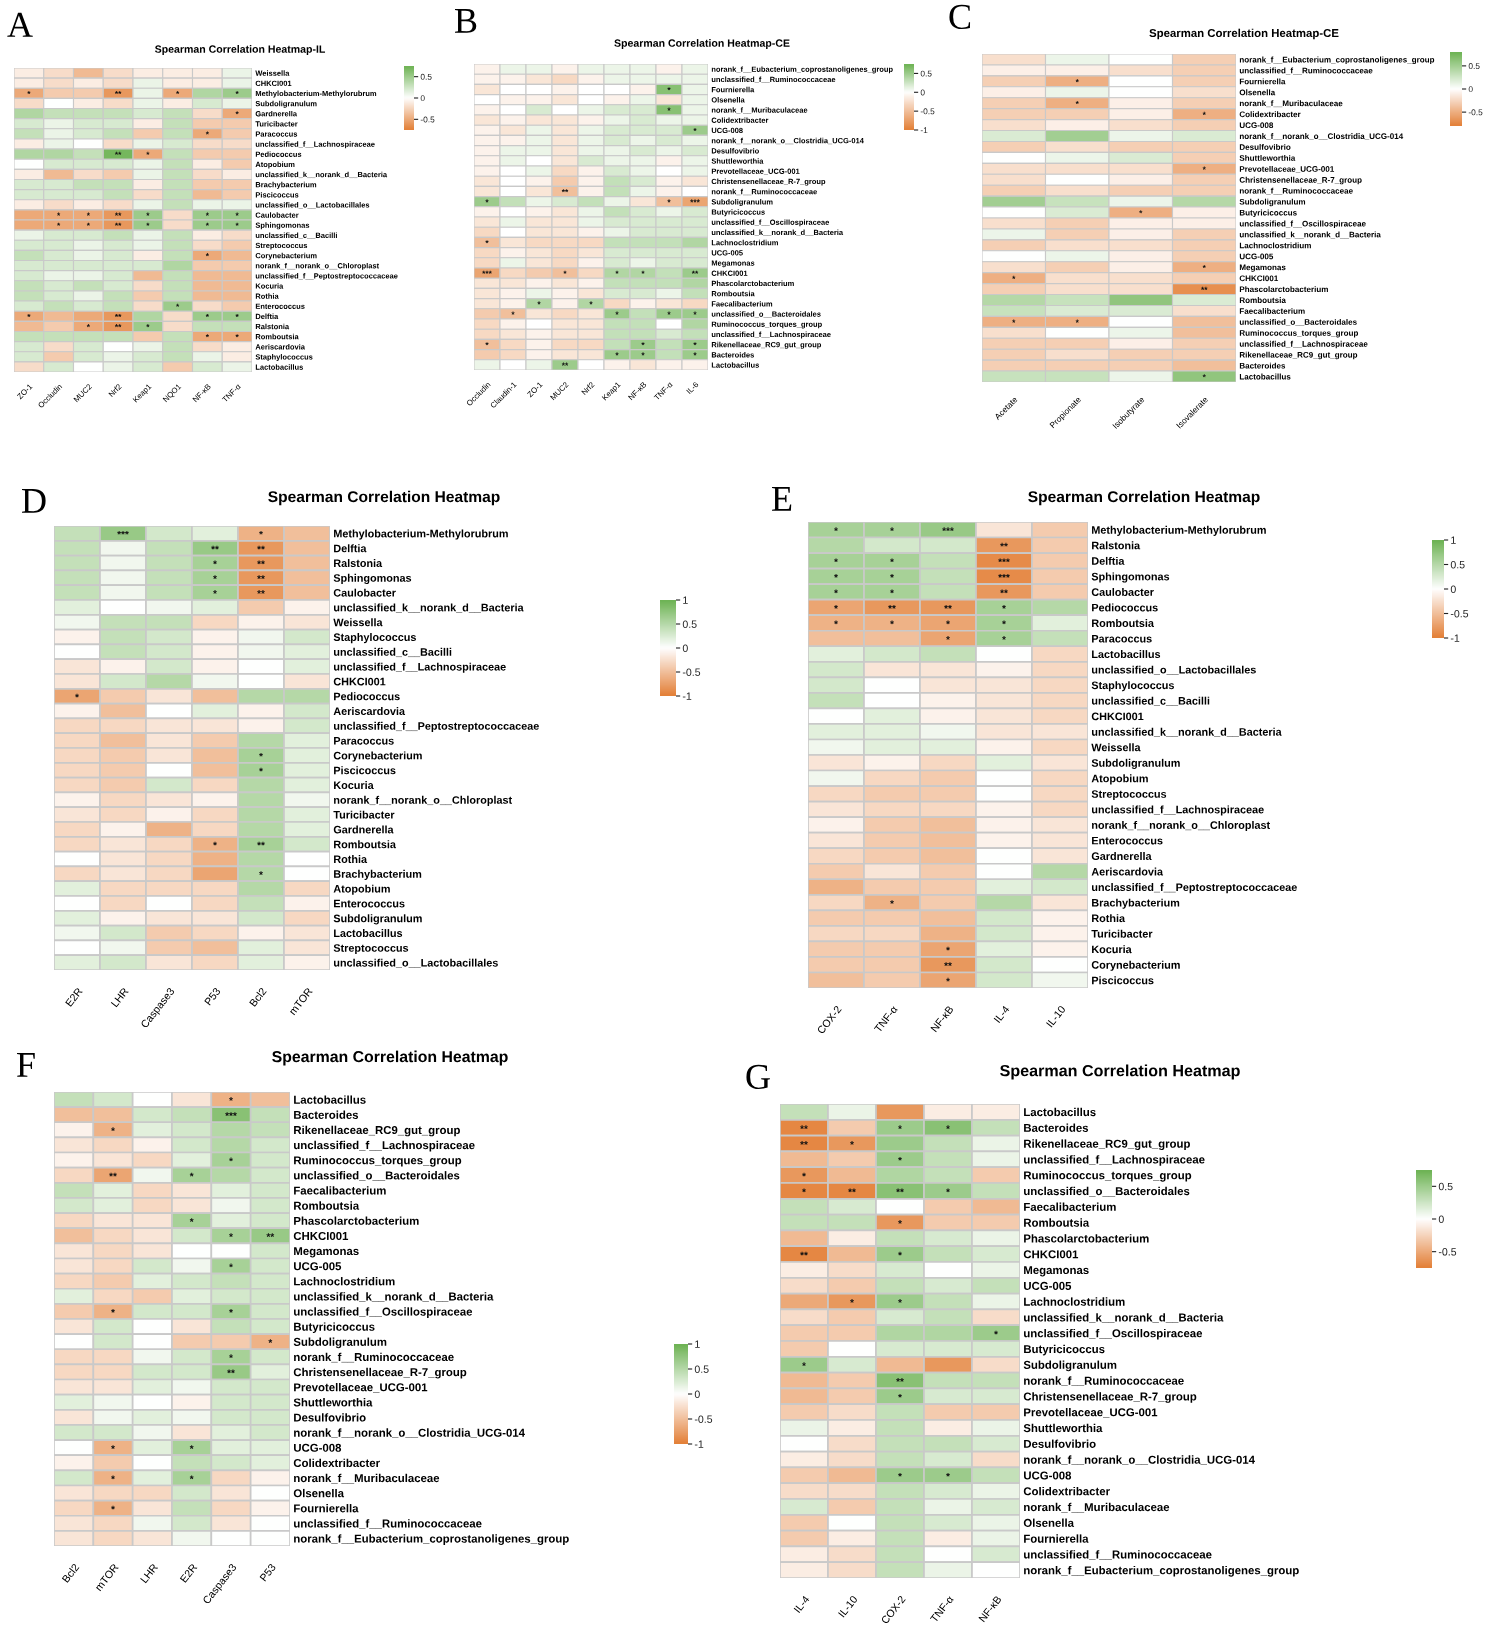  I want to click on text: F, so click(26, 1065).